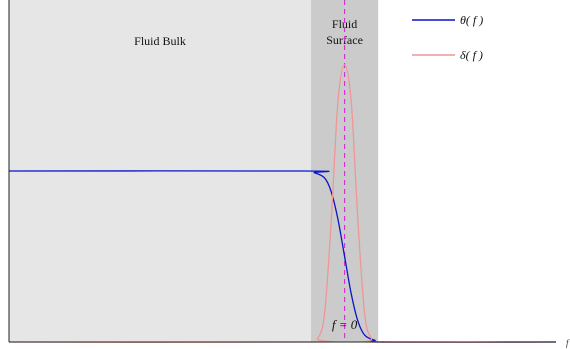 This screenshot has width=570, height=349. What do you see at coordinates (568, 343) in the screenshot?
I see `x-axis-label: f` at bounding box center [568, 343].